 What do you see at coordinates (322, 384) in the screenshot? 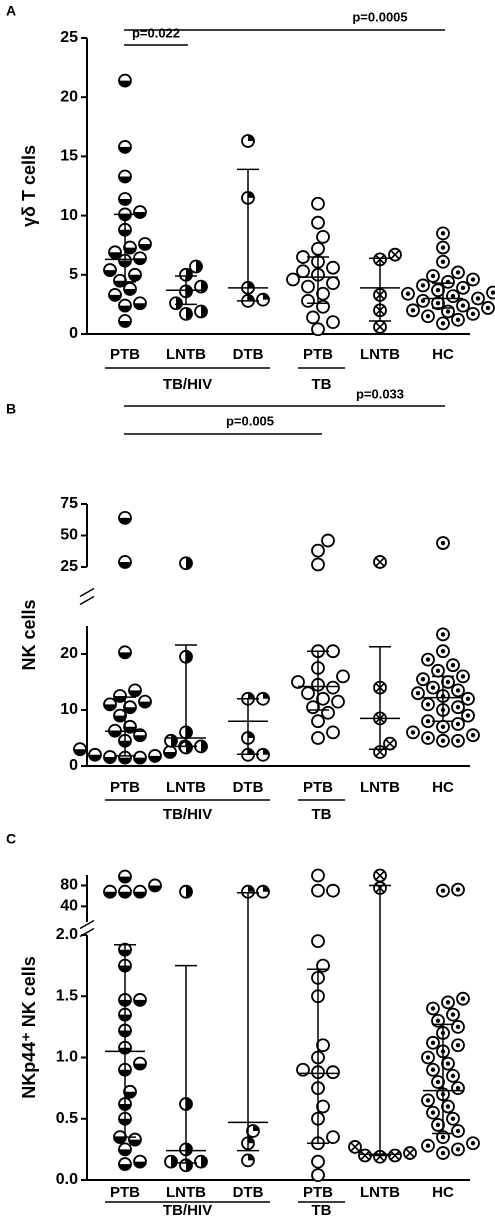
I see `group-label: TB` at bounding box center [322, 384].